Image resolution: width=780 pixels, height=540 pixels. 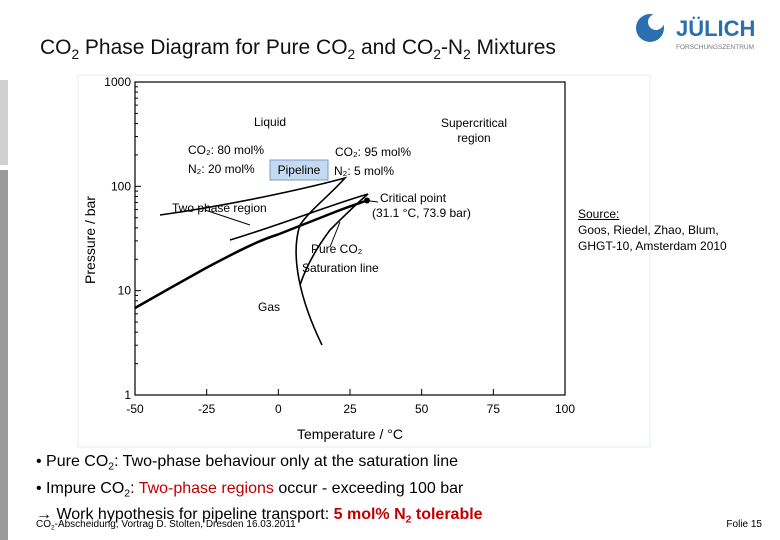 What do you see at coordinates (127, 395) in the screenshot?
I see `y-tick-label: 1` at bounding box center [127, 395].